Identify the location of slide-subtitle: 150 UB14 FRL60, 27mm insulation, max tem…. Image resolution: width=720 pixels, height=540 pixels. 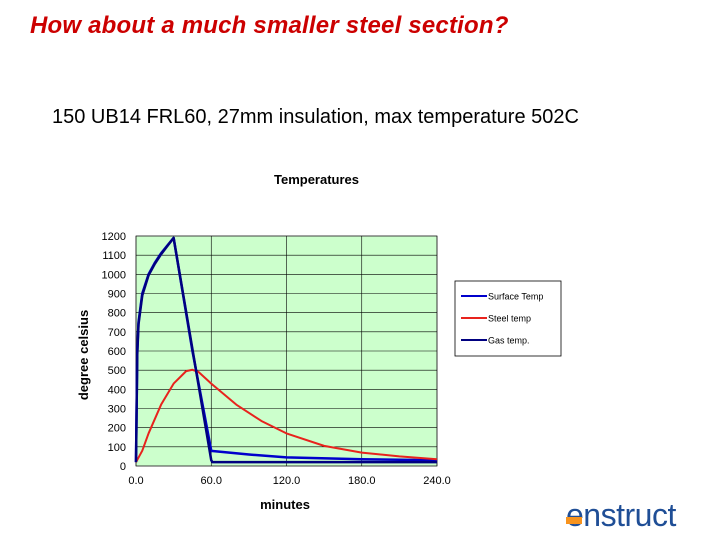
(315, 117).